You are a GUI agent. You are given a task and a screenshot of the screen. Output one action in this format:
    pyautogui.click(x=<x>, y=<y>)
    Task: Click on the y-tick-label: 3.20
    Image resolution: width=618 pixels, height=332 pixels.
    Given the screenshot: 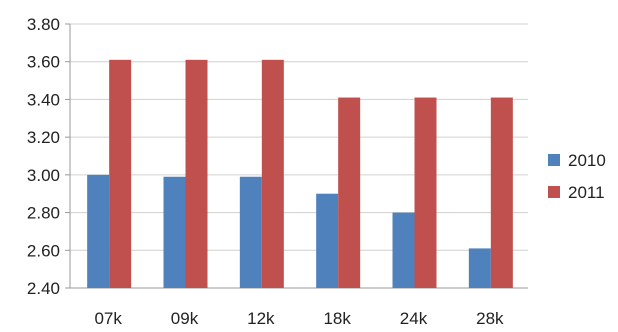 What is the action you would take?
    pyautogui.click(x=43, y=137)
    